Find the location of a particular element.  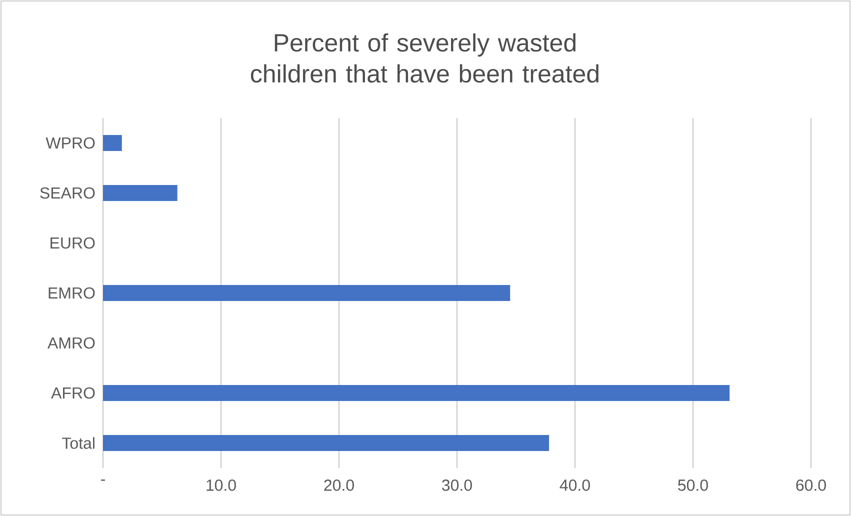

x-tick-label: 60.0 is located at coordinates (811, 485).